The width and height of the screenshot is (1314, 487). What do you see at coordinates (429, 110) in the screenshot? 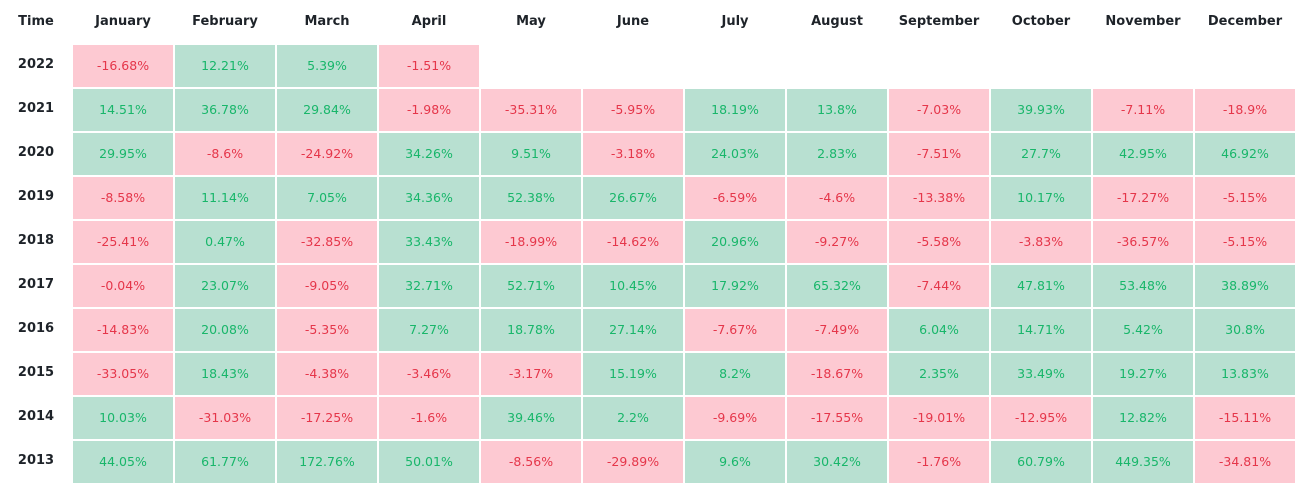
I see `return-cell: -1.98%` at bounding box center [429, 110].